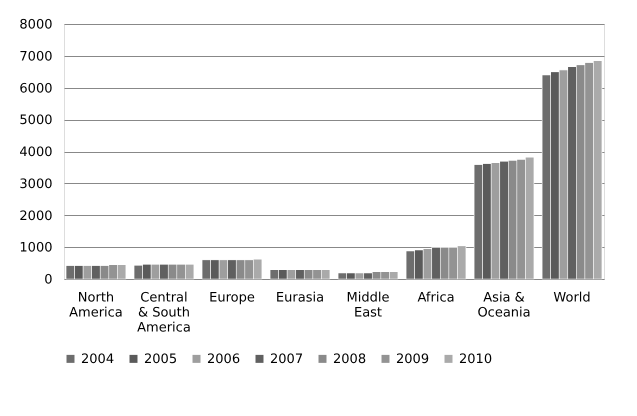  I want to click on legend-label: 2006, so click(223, 359).